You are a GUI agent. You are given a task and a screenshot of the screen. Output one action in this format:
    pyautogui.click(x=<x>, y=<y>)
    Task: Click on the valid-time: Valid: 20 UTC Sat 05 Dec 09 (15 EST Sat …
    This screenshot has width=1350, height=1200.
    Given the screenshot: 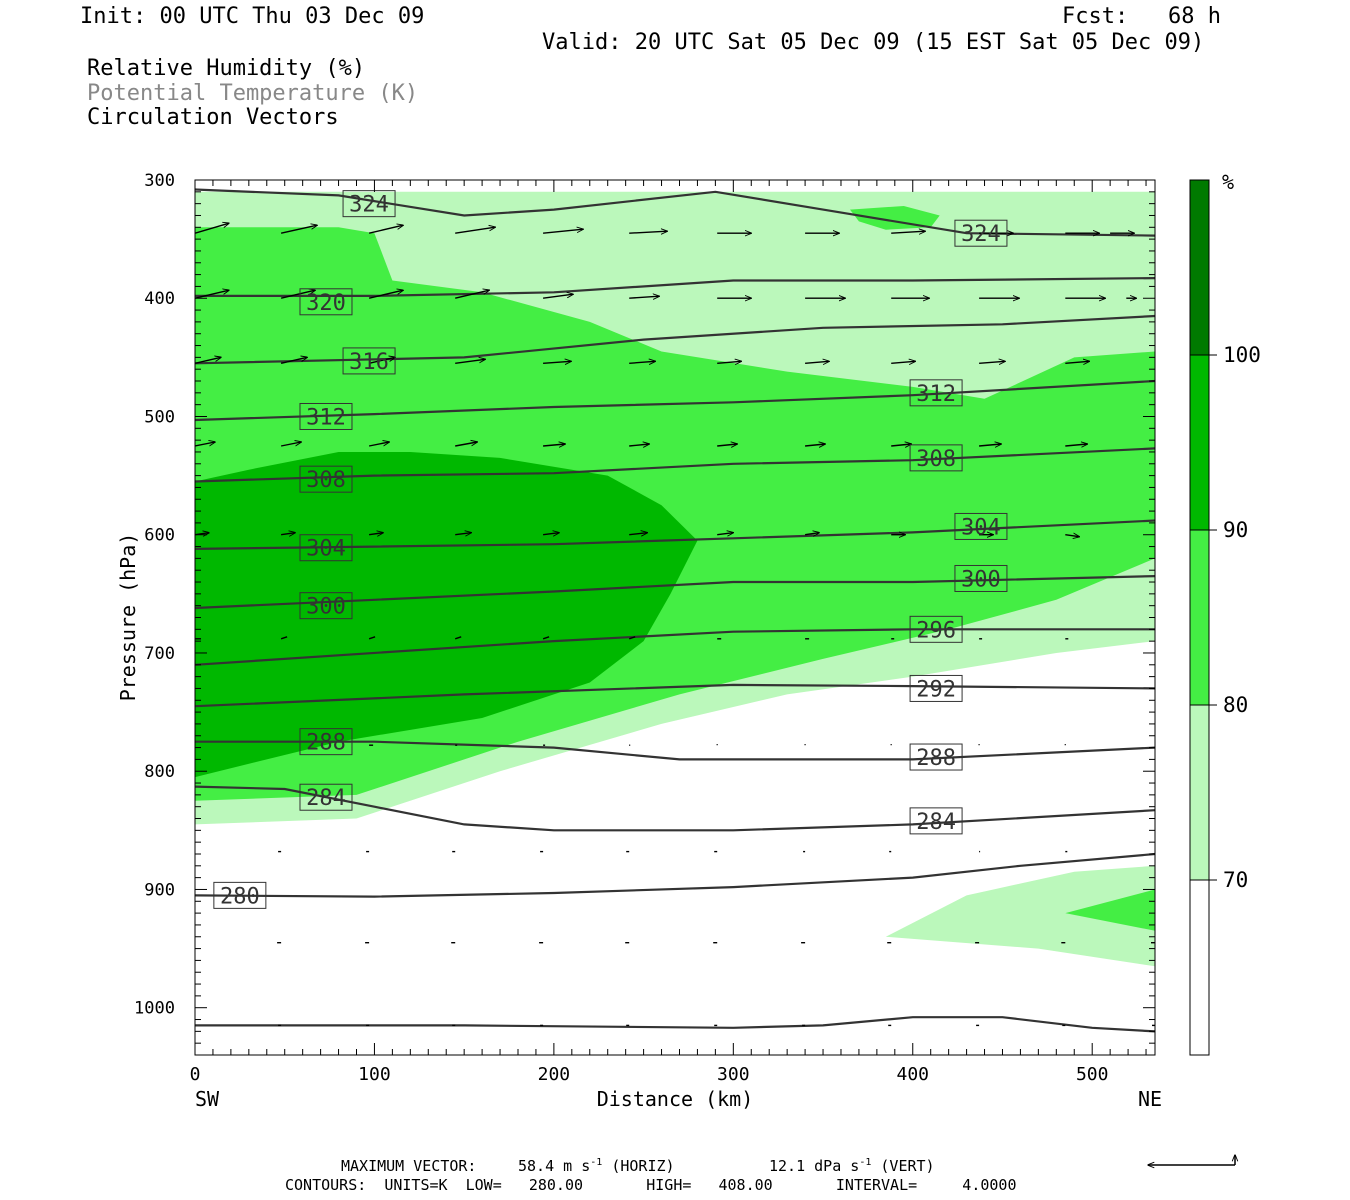 What is the action you would take?
    pyautogui.click(x=873, y=42)
    